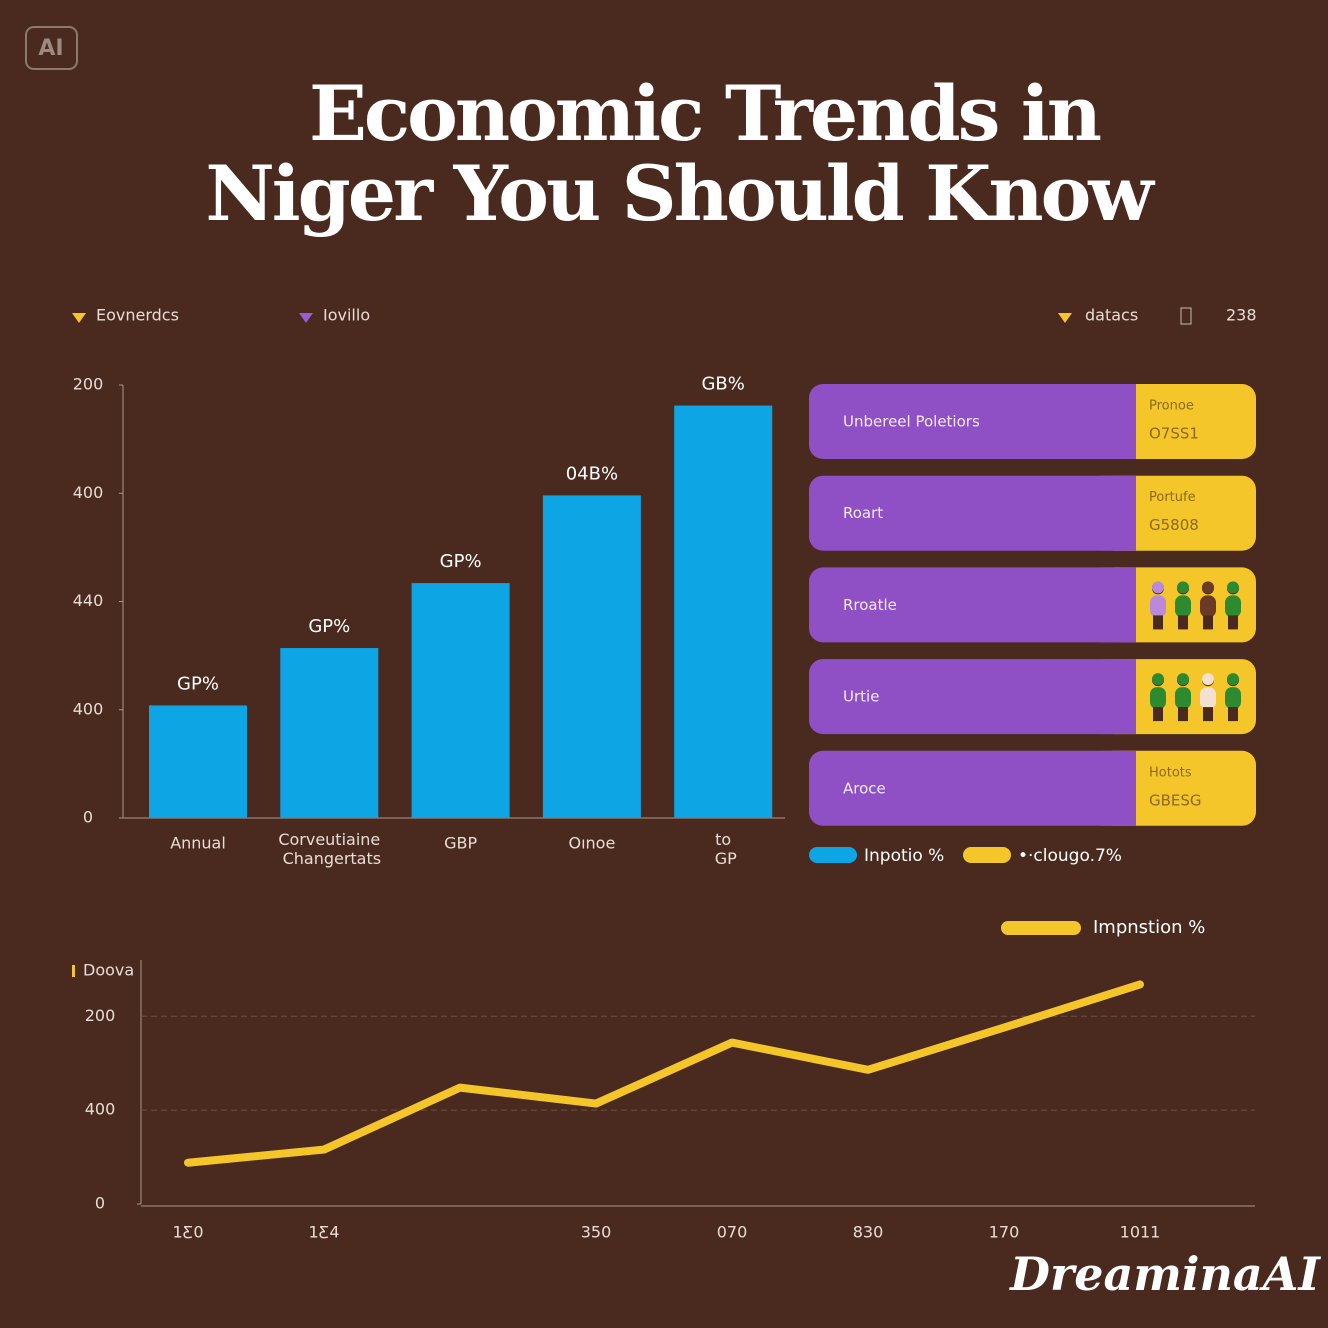  Describe the element at coordinates (346, 315) in the screenshot. I see `top-legend-label: Iovillo` at that location.